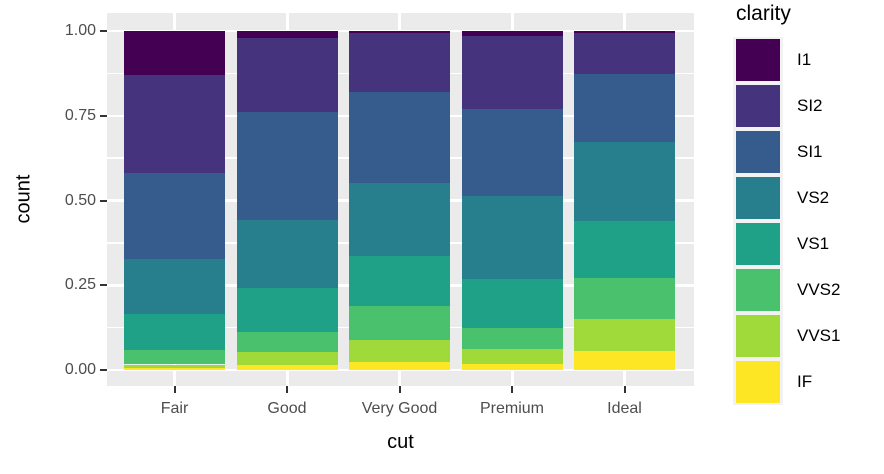 The width and height of the screenshot is (884, 474). Describe the element at coordinates (624, 32) in the screenshot. I see `segment-Ideal-I1` at that location.